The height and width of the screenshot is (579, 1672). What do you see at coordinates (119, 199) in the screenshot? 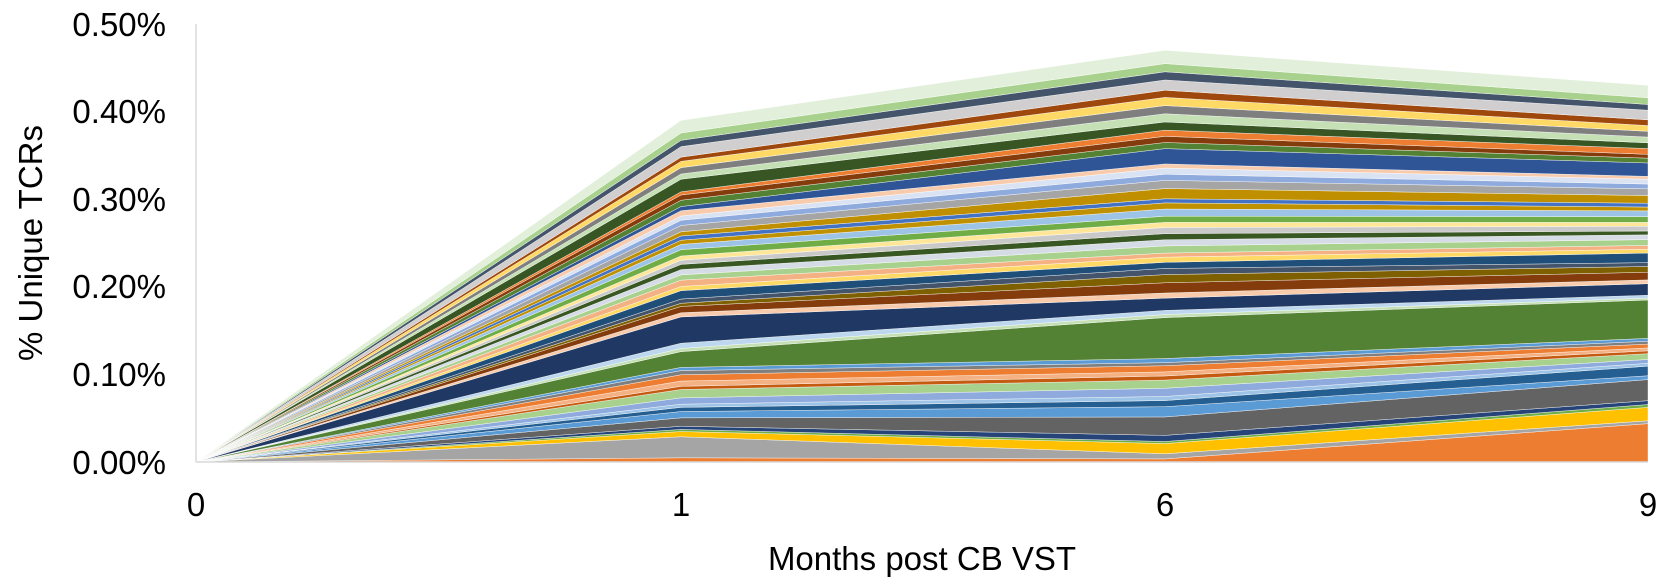
I see `y-tick-label: 0.30%` at bounding box center [119, 199].